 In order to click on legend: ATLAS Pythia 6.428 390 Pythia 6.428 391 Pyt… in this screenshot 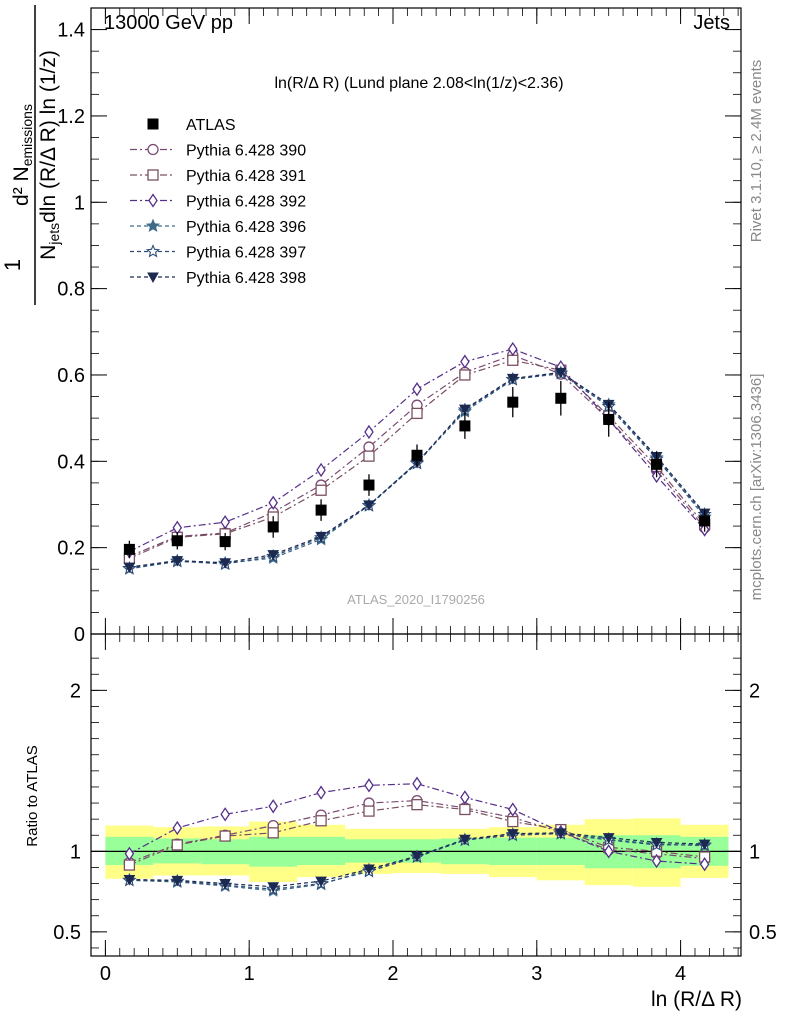, I will do `click(218, 202)`.